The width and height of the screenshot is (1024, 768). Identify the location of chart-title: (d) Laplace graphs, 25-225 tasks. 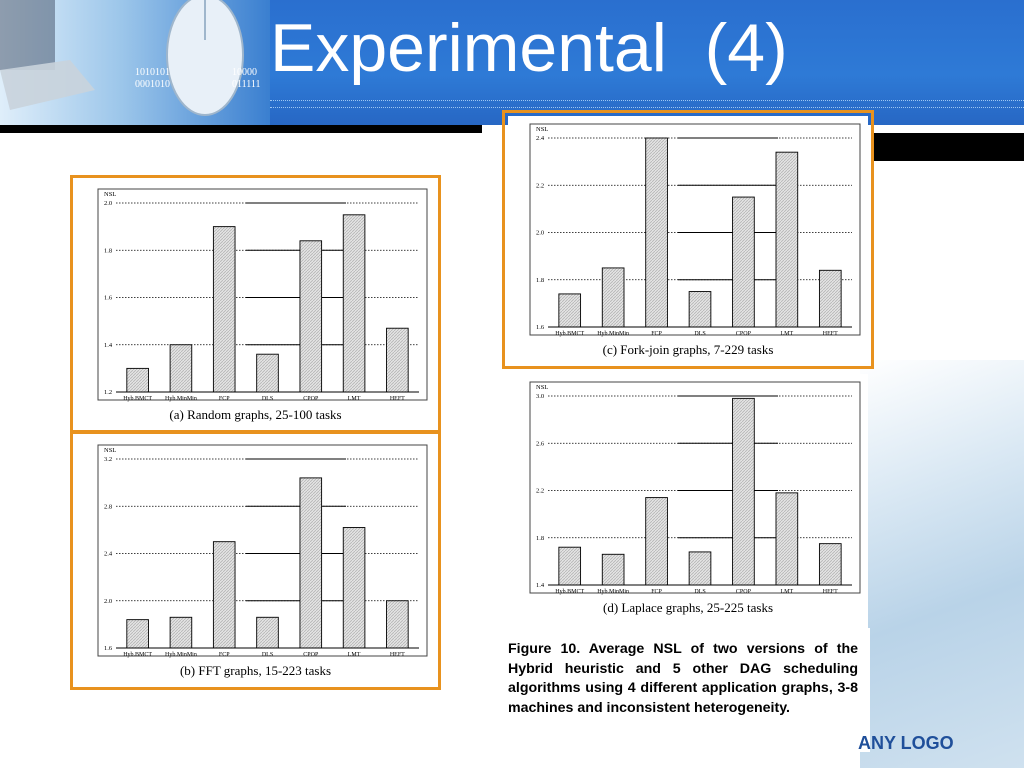
(688, 607).